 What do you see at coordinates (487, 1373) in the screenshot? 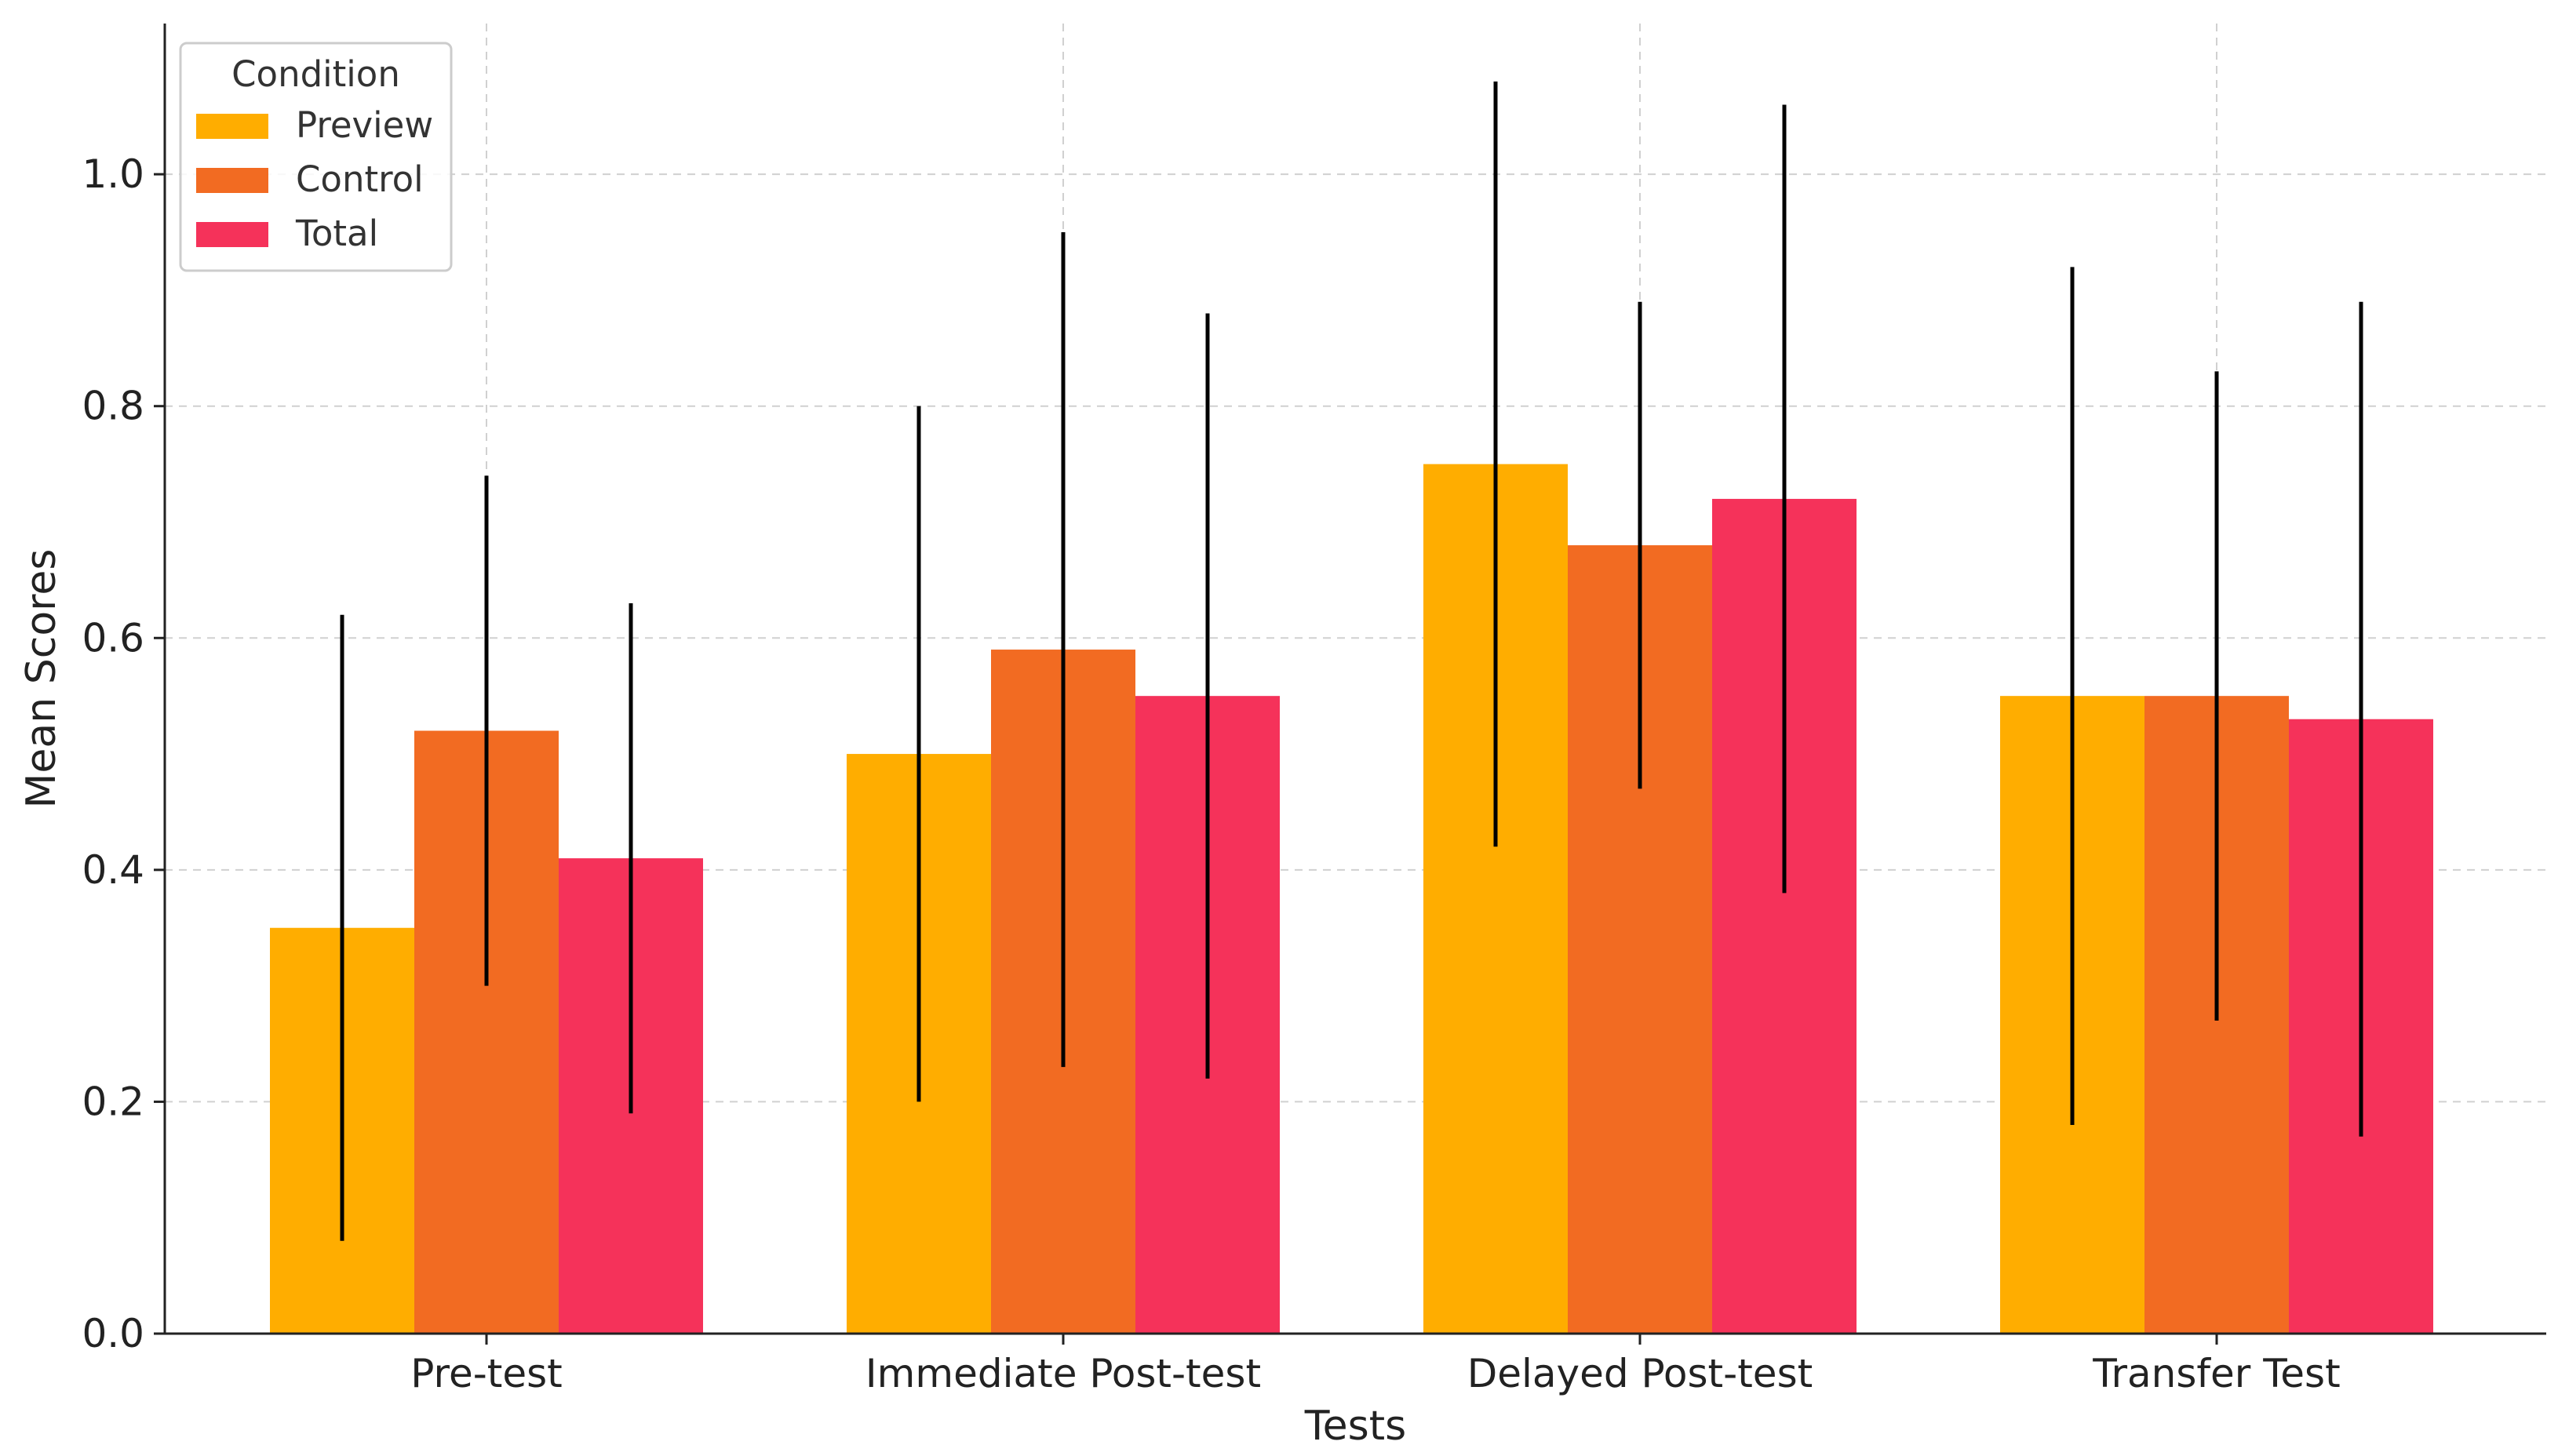
I see `x-tick-label: Pre-test` at bounding box center [487, 1373].